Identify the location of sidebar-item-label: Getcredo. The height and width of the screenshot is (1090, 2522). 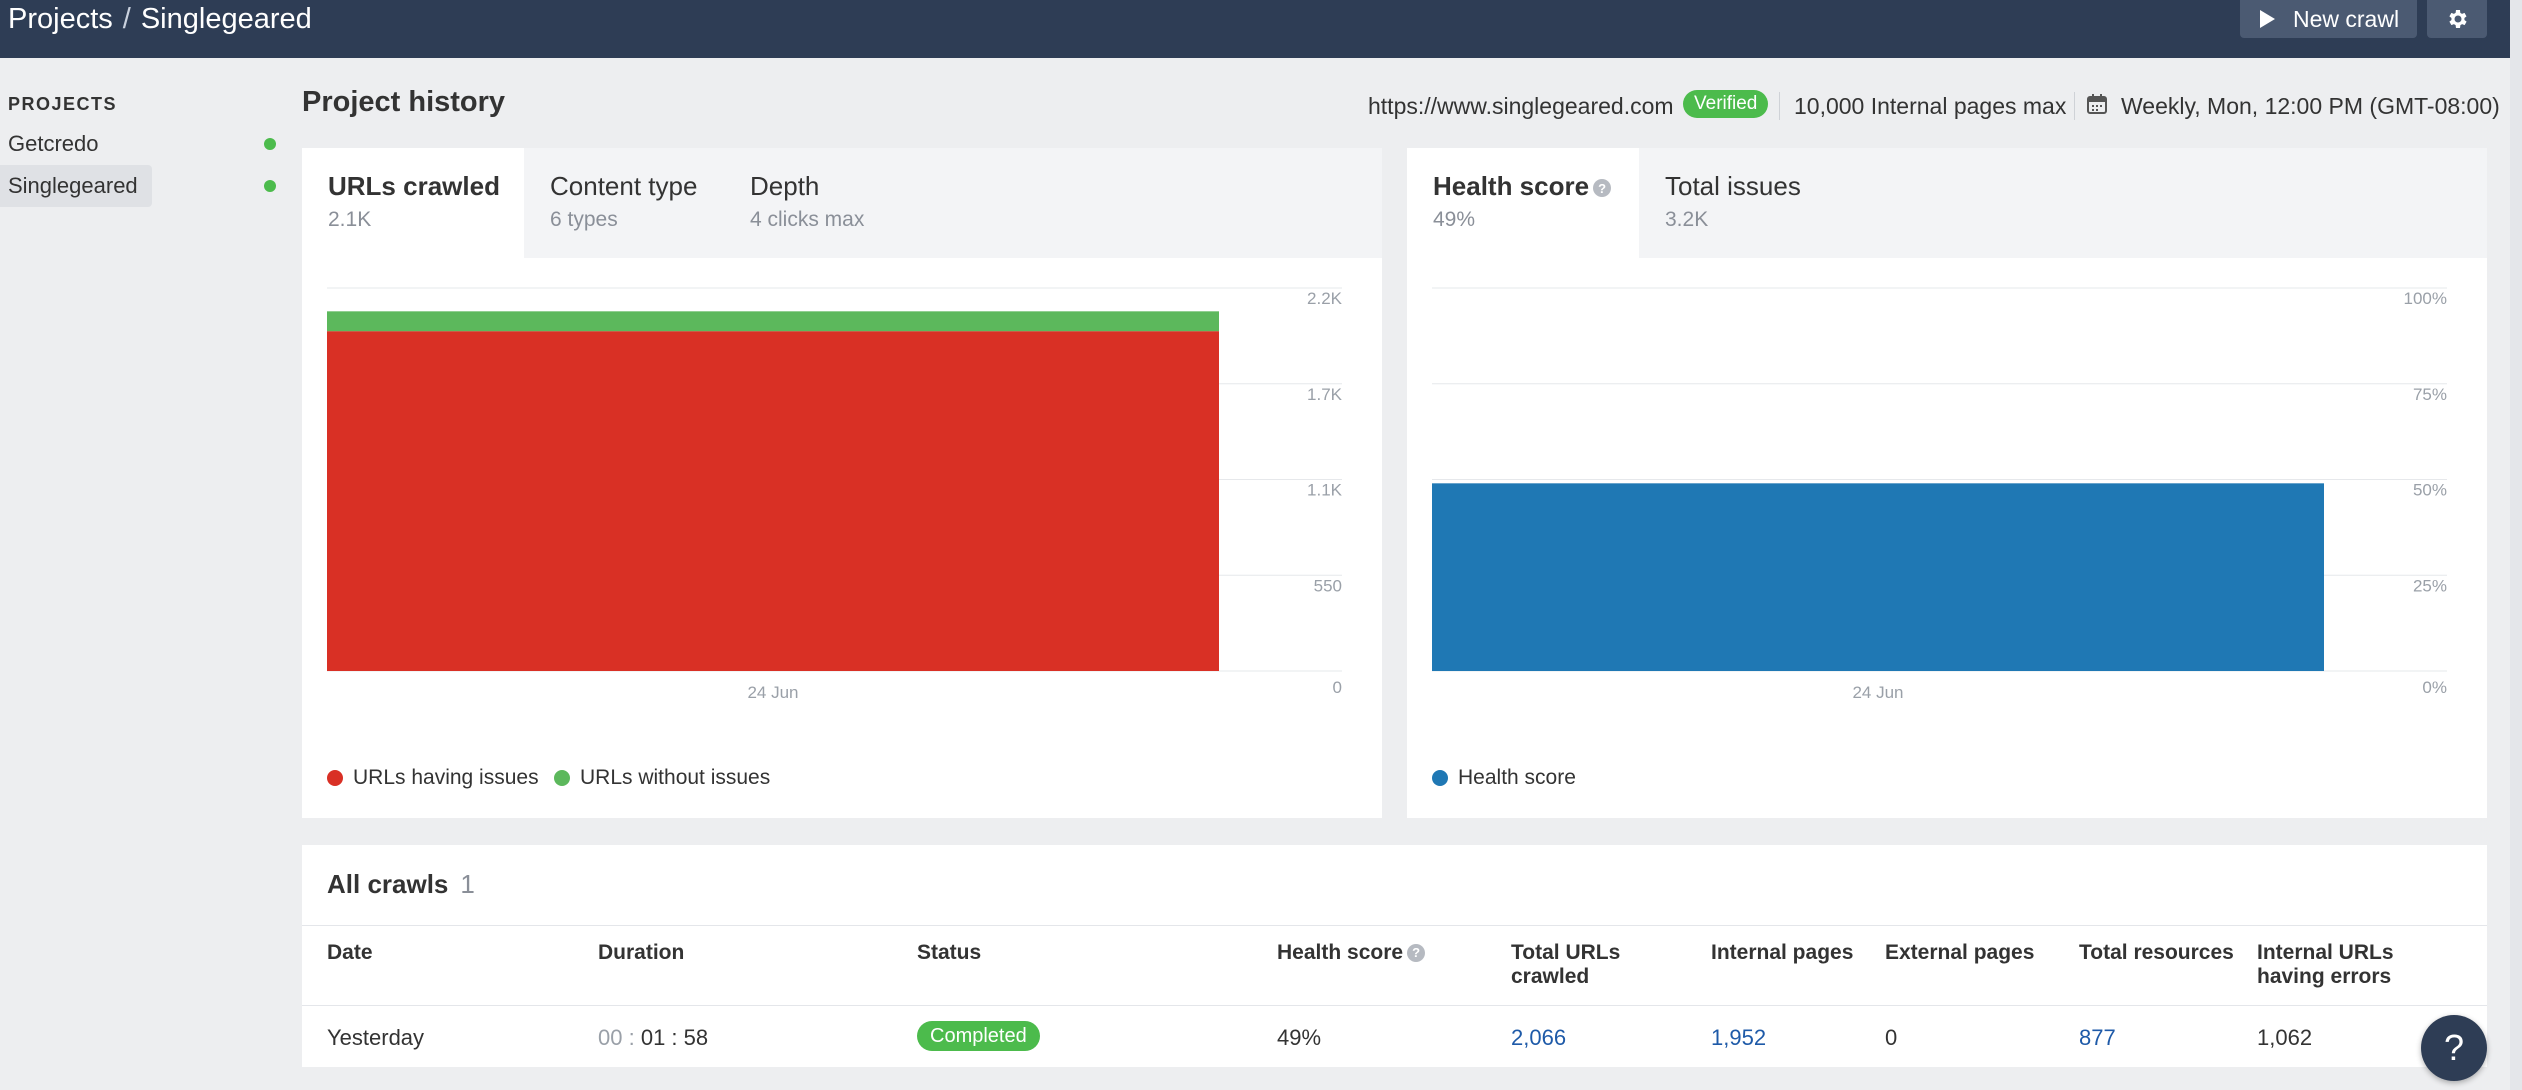
(53, 143).